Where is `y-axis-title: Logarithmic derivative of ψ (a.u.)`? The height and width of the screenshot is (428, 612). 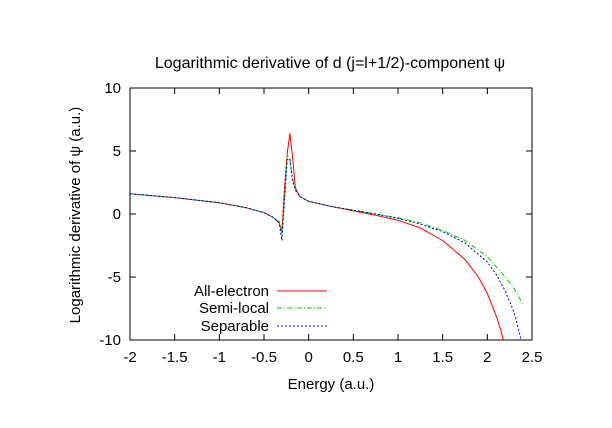
y-axis-title: Logarithmic derivative of ψ (a.u.) is located at coordinates (75, 215).